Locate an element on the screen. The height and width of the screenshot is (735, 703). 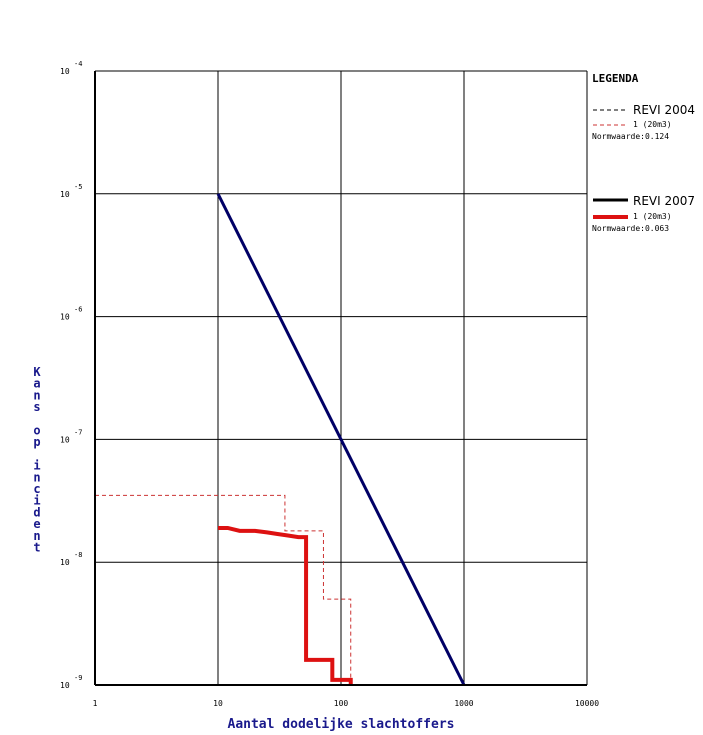
y-axis-label-char: a is located at coordinates (36, 384).